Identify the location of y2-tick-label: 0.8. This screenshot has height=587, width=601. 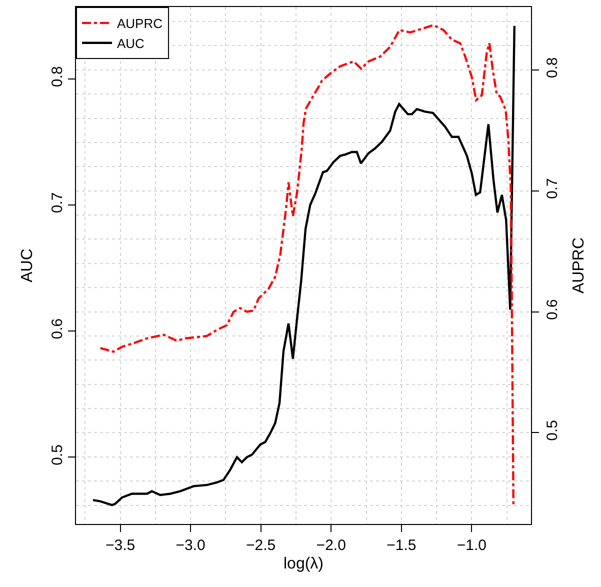
(552, 67).